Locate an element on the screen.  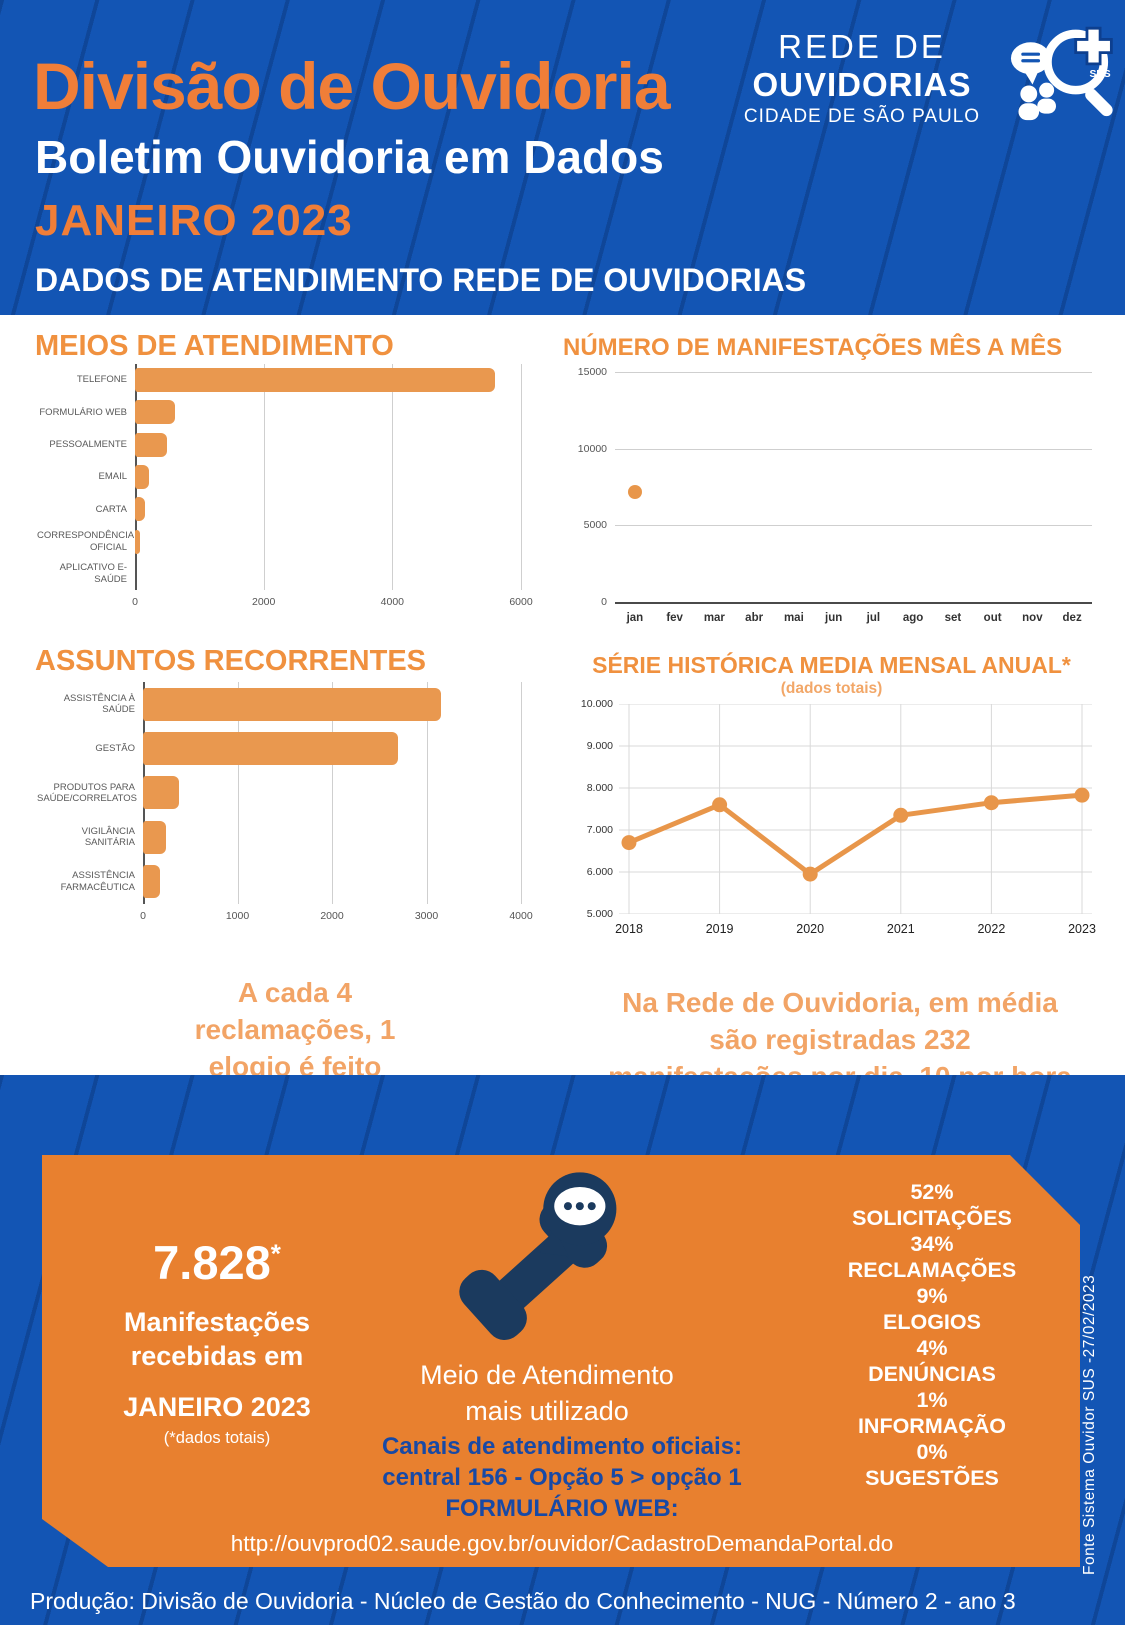
logo-line1: REDE DE is located at coordinates (862, 46).